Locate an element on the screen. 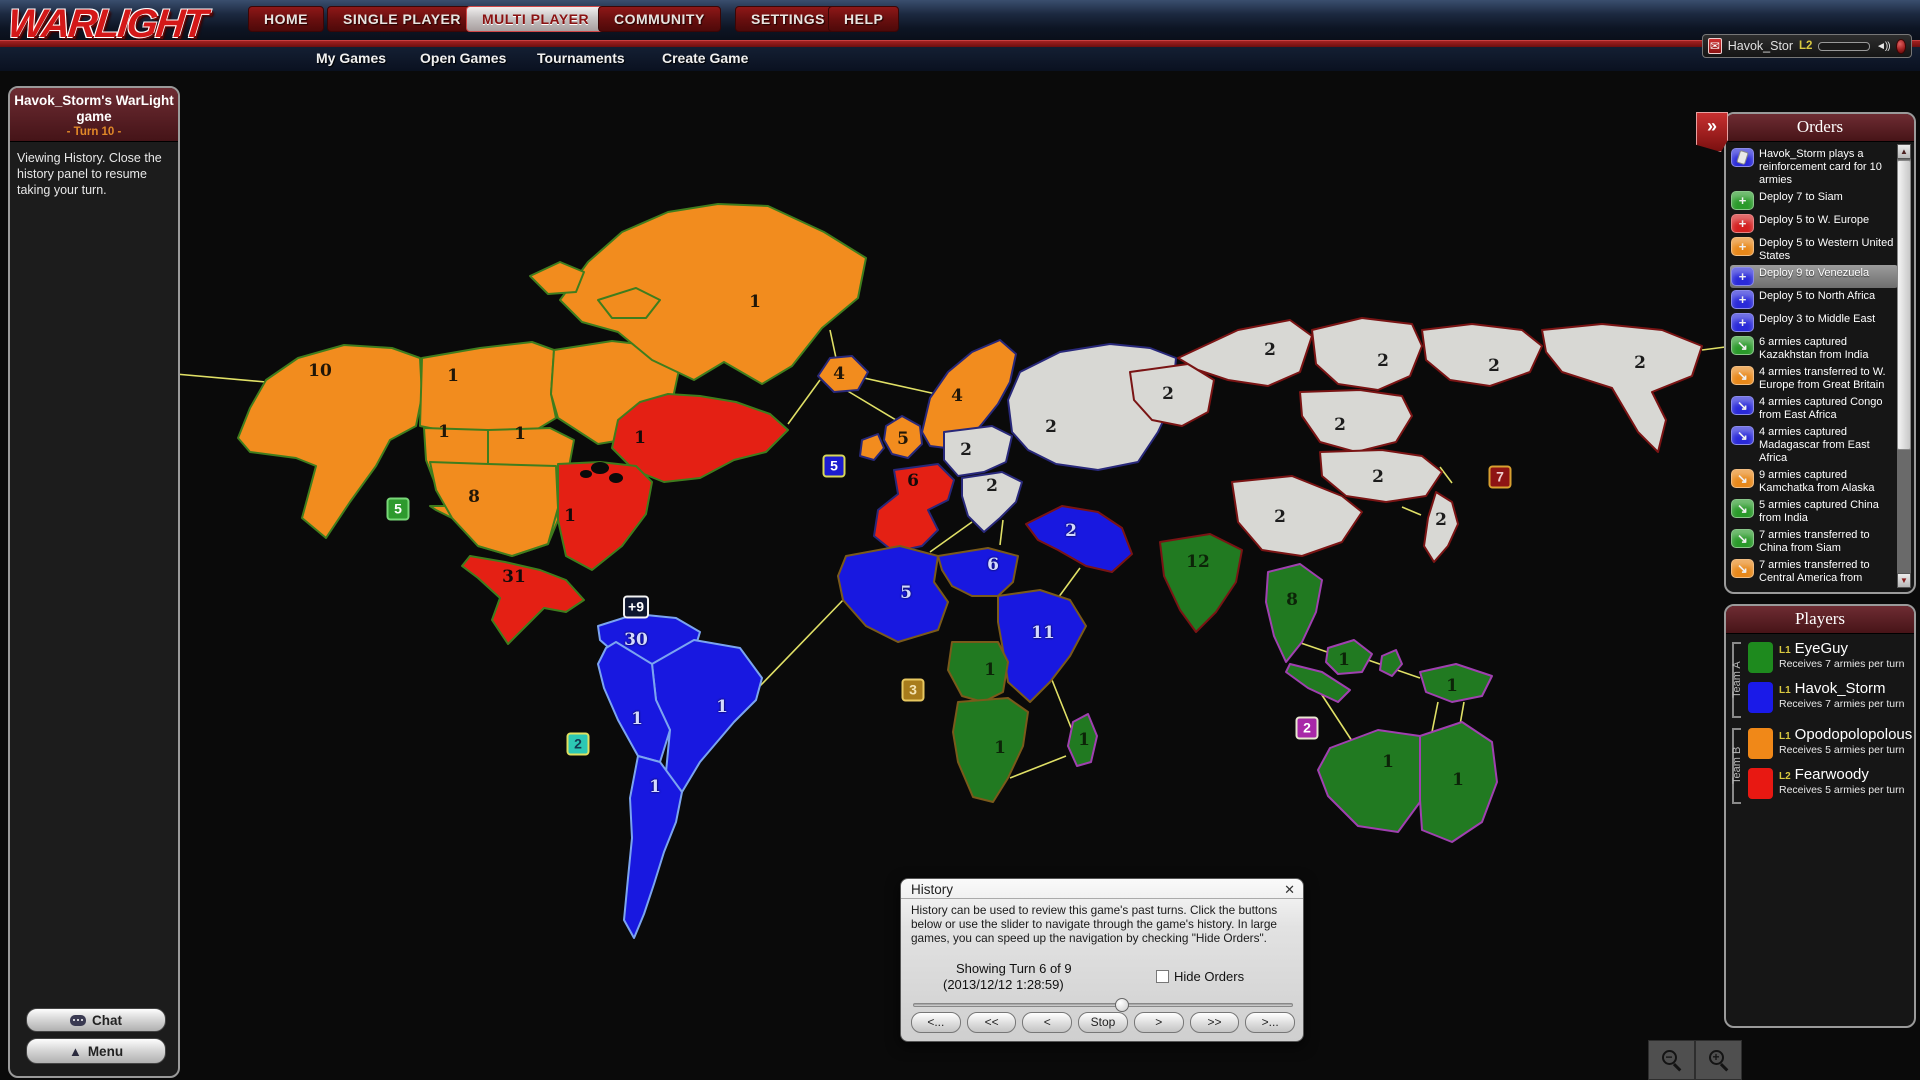 The height and width of the screenshot is (1080, 1920). subnav-create-game: Create Game is located at coordinates (705, 58).